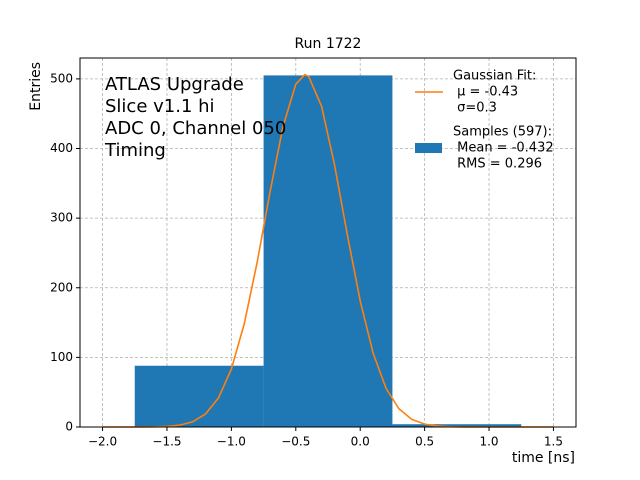  Describe the element at coordinates (543, 458) in the screenshot. I see `x-axis-label: time [ns]` at that location.